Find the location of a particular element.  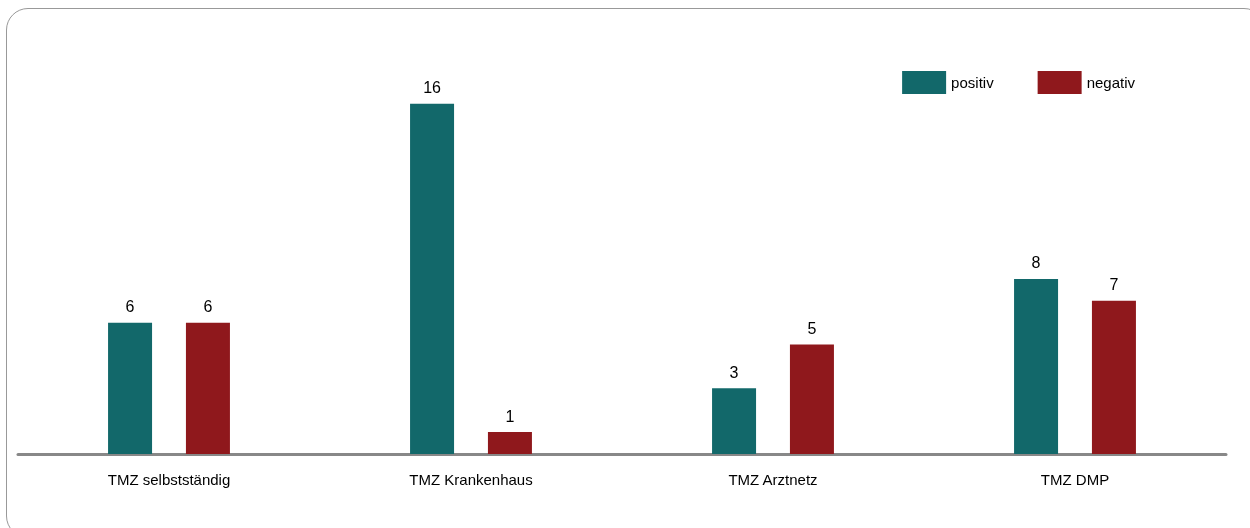

x-tick-label: TMZ selbstständig is located at coordinates (169, 479).